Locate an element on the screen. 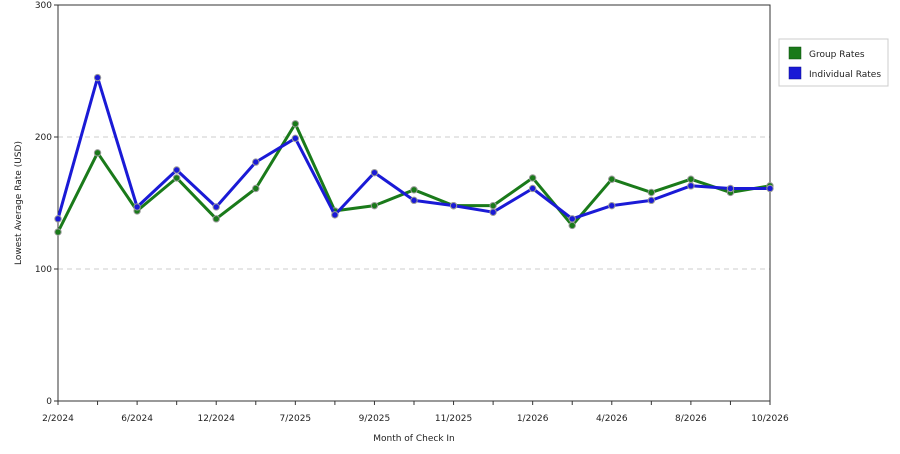 This screenshot has height=454, width=900. y-tick-labels: 0 100 200 300 is located at coordinates (46, 204).